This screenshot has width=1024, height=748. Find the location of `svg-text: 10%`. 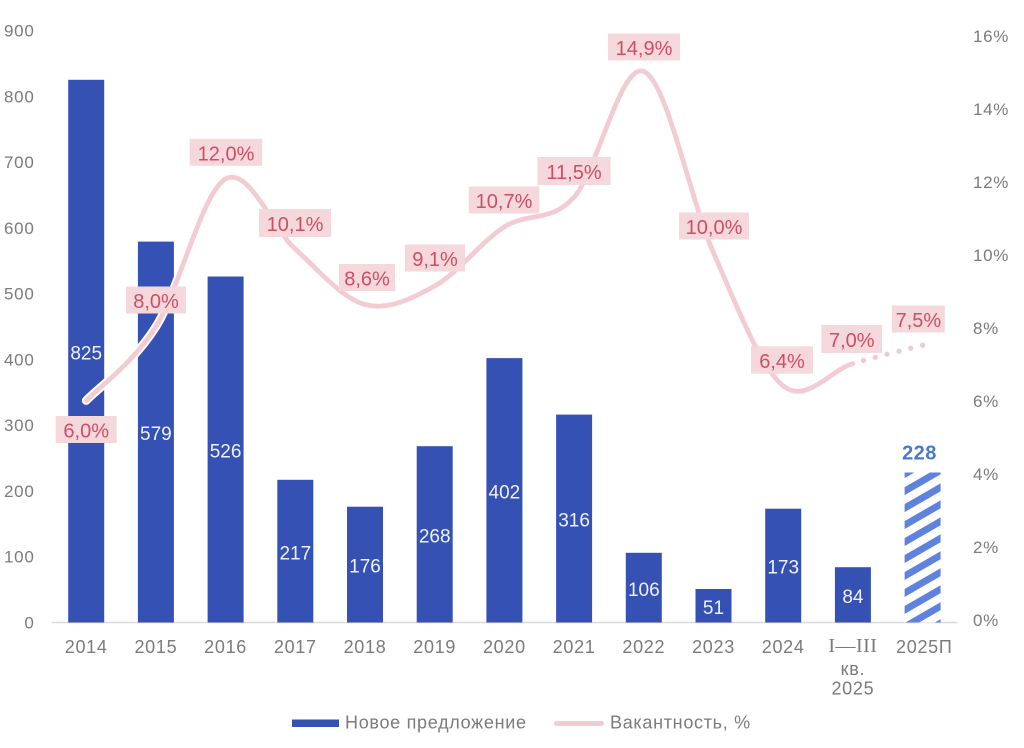

svg-text: 10% is located at coordinates (991, 255).